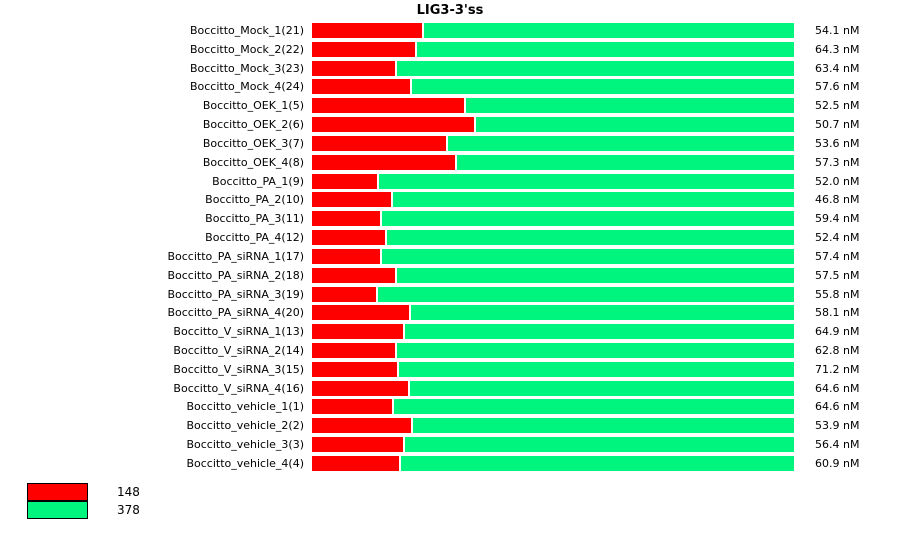  I want to click on row-label: Boccitto_Mock_3(23), so click(246, 68).